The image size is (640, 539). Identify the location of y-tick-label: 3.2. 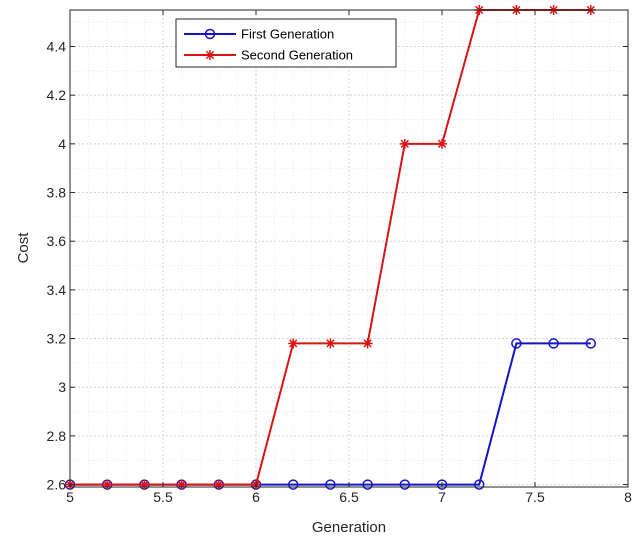
(57, 339).